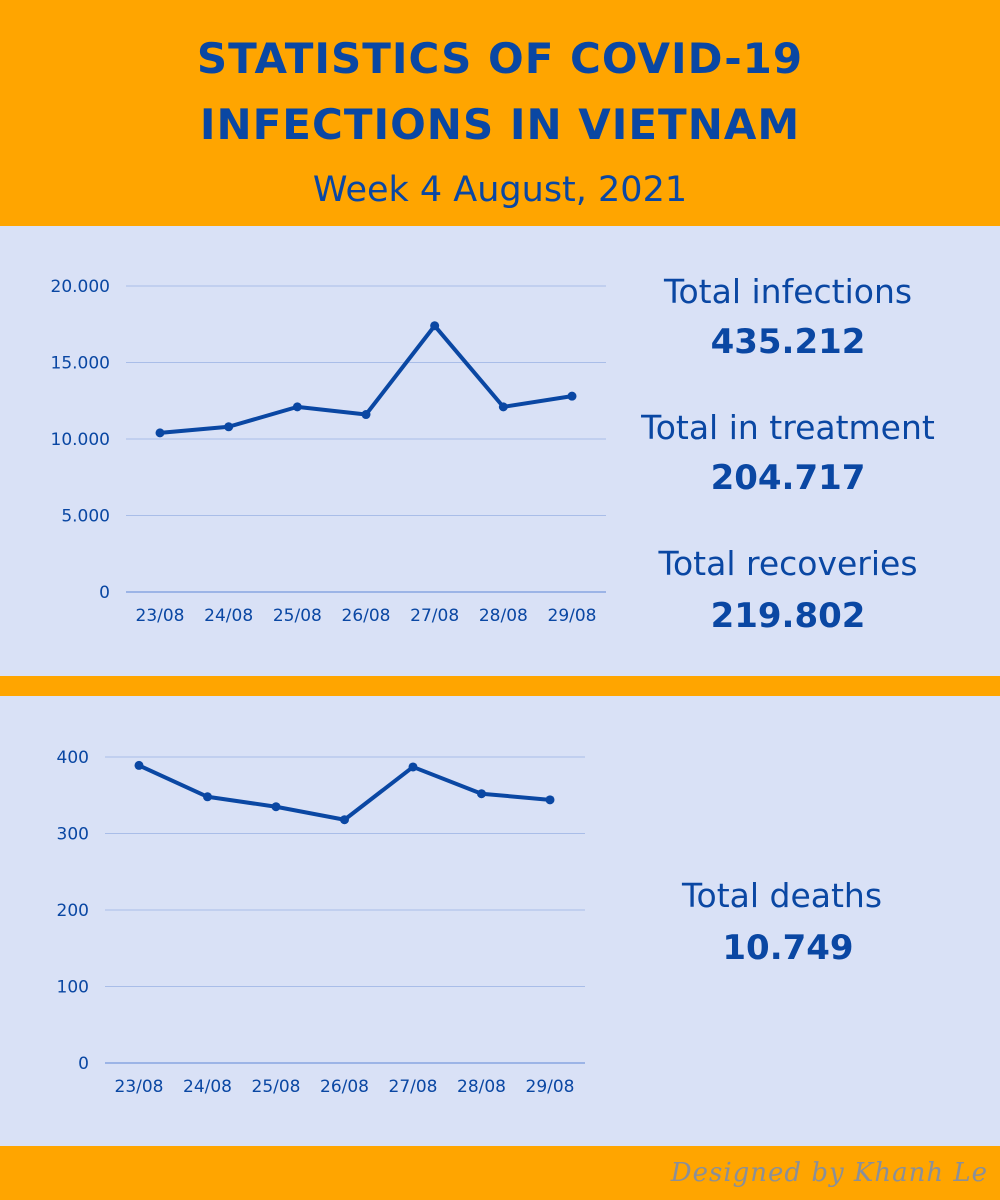 This screenshot has height=1200, width=1000. What do you see at coordinates (788, 616) in the screenshot?
I see `total-recoveries-value: 219.802` at bounding box center [788, 616].